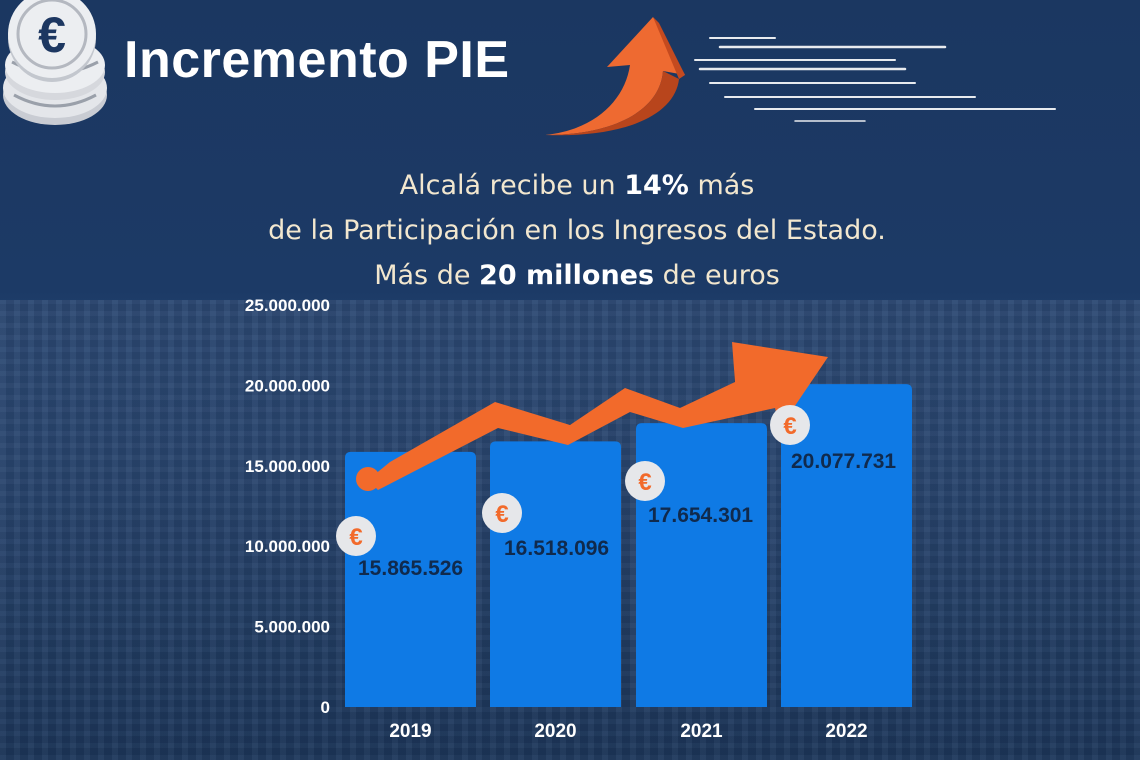 This screenshot has height=760, width=1140. I want to click on y-tick-label: 0, so click(325, 707).